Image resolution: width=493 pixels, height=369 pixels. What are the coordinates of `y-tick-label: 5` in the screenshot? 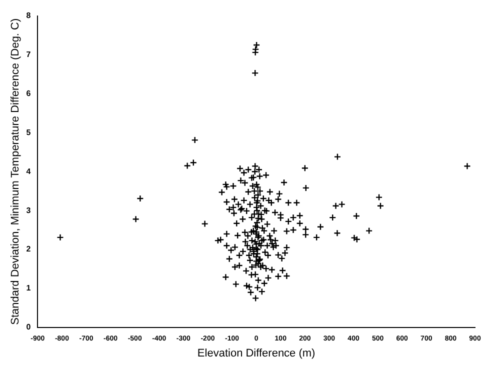 It's located at (29, 132).